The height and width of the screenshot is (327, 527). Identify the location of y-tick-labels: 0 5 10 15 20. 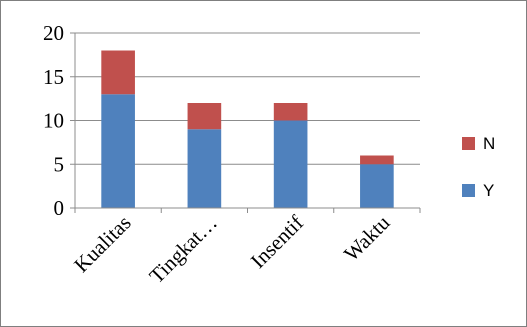
(53, 120).